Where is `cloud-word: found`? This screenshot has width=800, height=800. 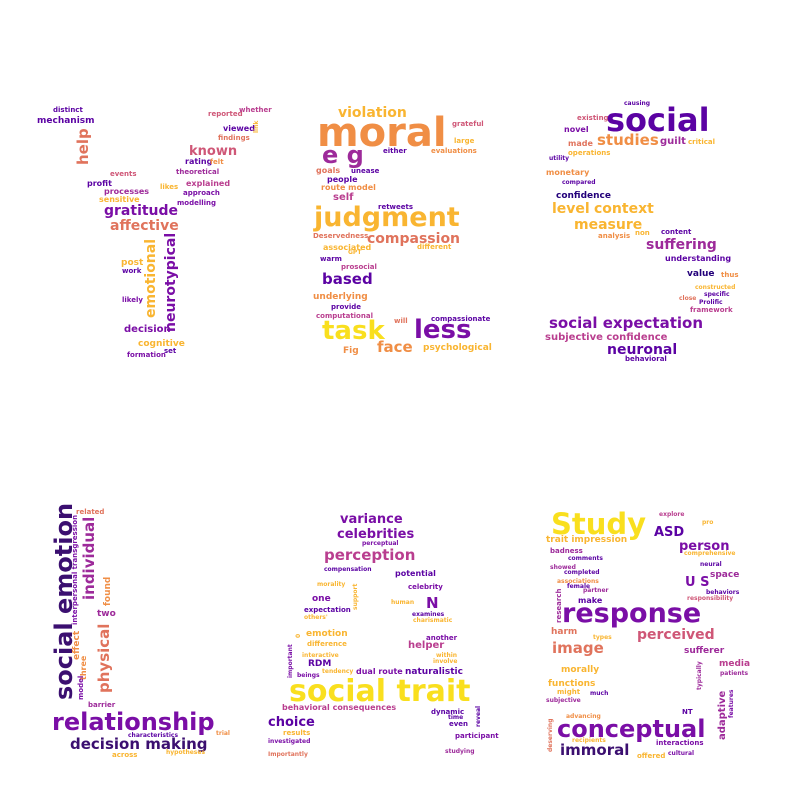 cloud-word: found is located at coordinates (108, 591).